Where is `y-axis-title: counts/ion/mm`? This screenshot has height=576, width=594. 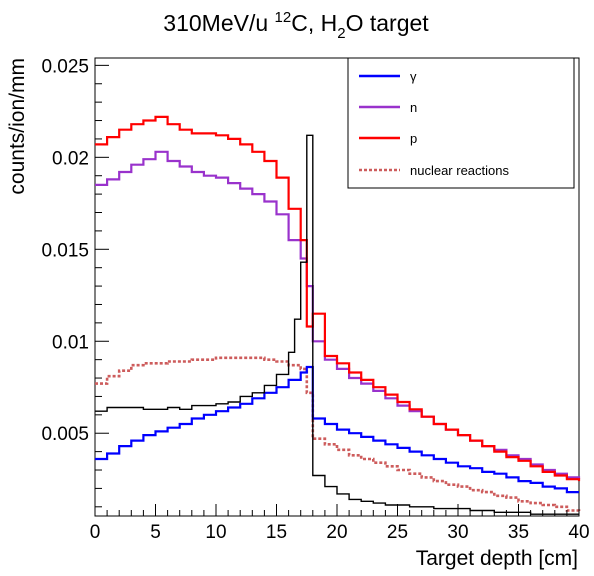 y-axis-title: counts/ion/mm is located at coordinates (17, 126).